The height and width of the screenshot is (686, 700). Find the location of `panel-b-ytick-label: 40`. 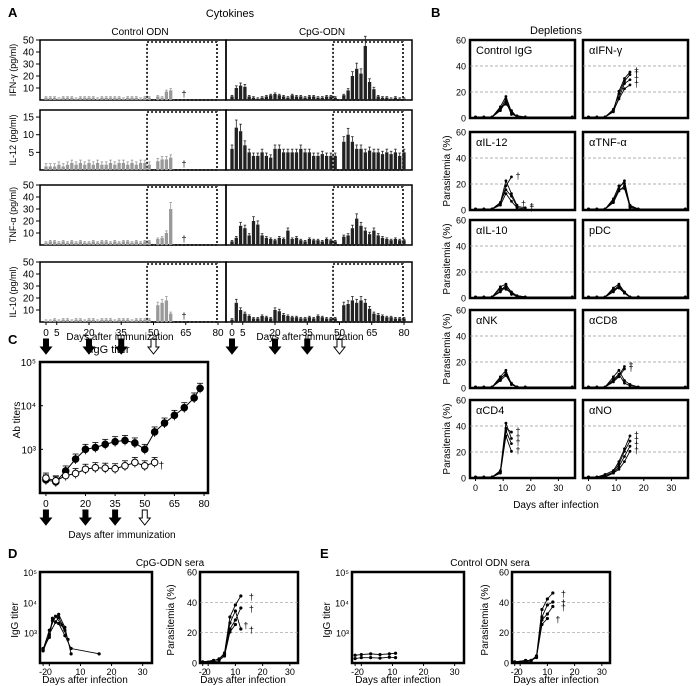

panel-b-ytick-label: 40 is located at coordinates (461, 427).